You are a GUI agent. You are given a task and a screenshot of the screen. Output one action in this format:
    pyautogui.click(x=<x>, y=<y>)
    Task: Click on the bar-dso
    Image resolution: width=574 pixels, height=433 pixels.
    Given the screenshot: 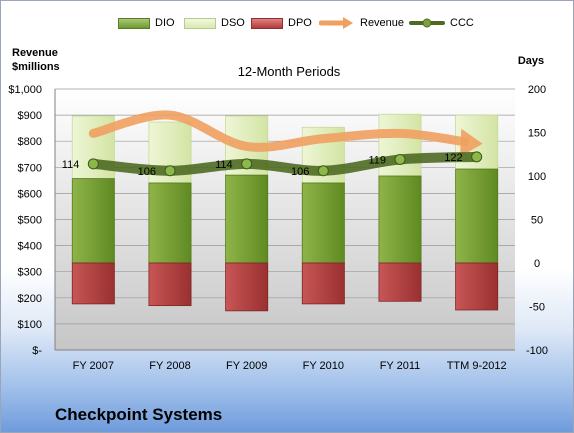 What is the action you would take?
    pyautogui.click(x=400, y=145)
    